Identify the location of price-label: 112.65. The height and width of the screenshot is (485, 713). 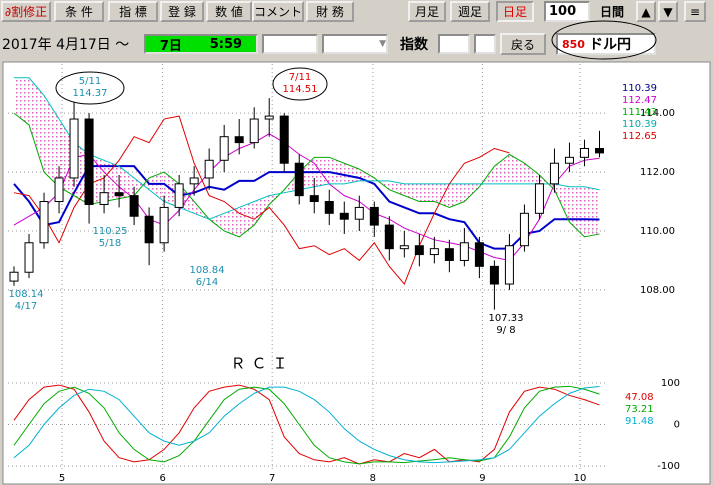
(639, 136).